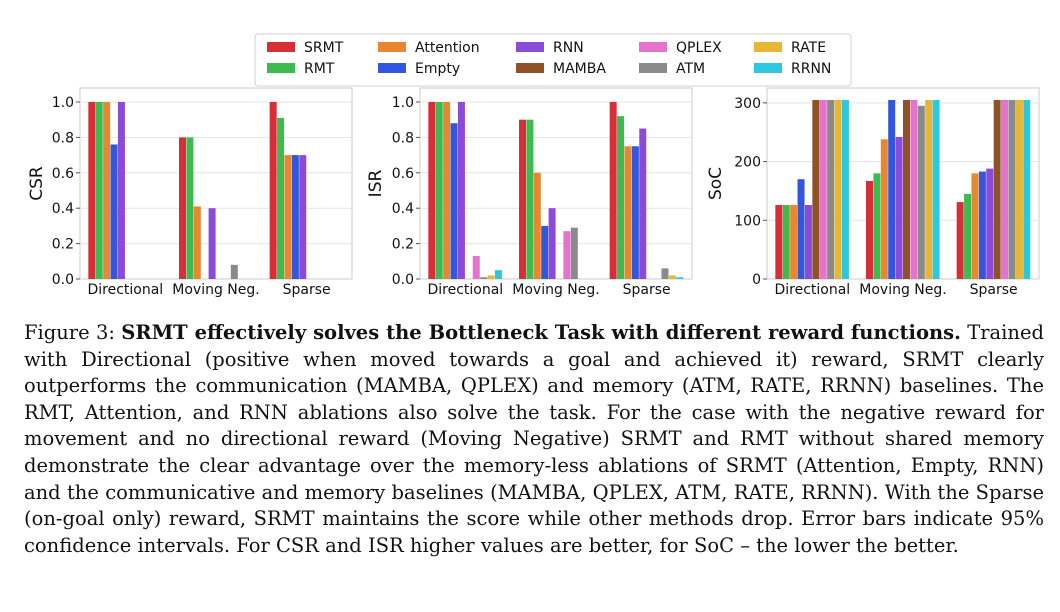 The width and height of the screenshot is (1060, 612). Describe the element at coordinates (37, 183) in the screenshot. I see `y-axis-label: CSR` at that location.